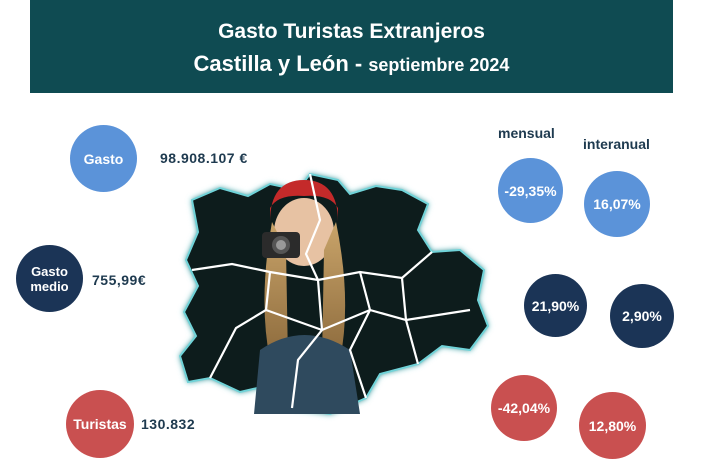 Image resolution: width=710 pixels, height=470 pixels. Describe the element at coordinates (281, 63) in the screenshot. I see `region-label: Castilla y León -` at that location.